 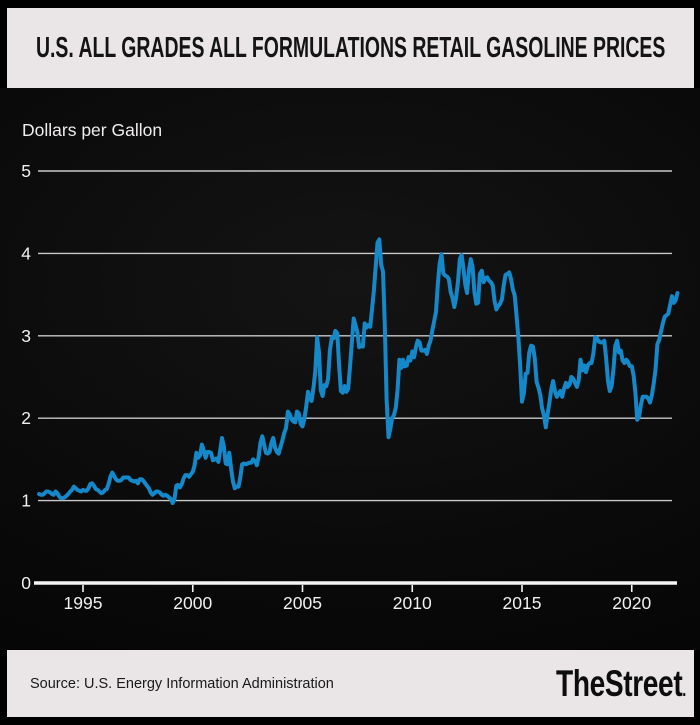 I want to click on x-tick-label-2010: 2010, so click(x=412, y=603).